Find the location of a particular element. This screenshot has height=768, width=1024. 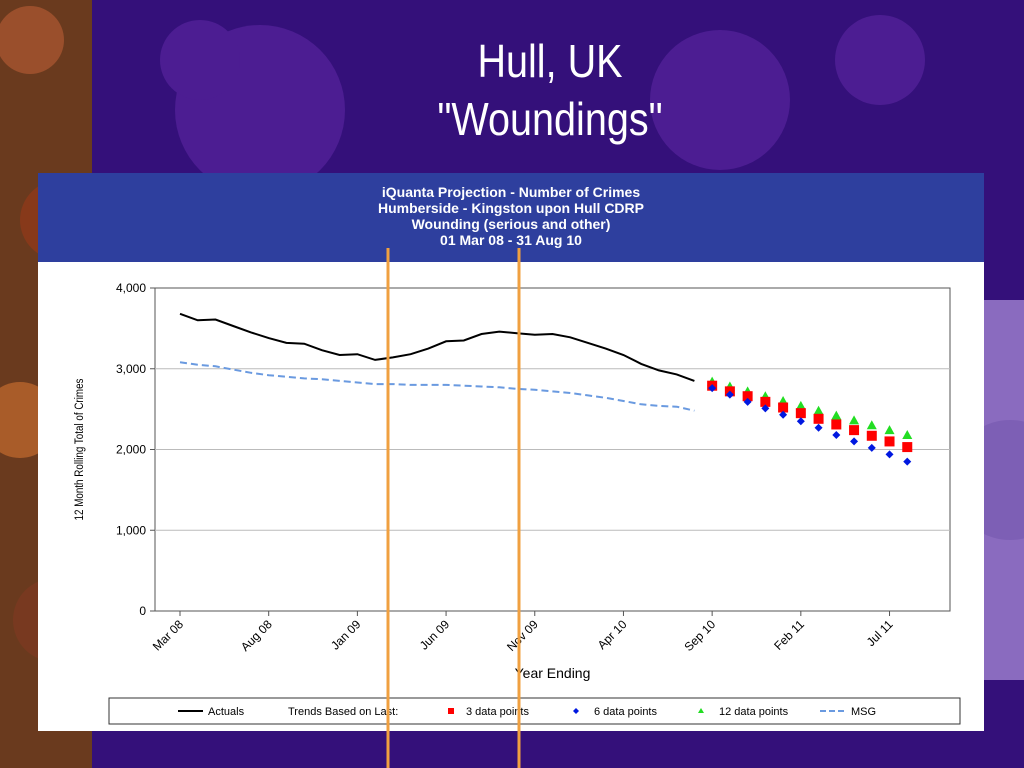

slide-title-line1: Hull, UK is located at coordinates (550, 61).